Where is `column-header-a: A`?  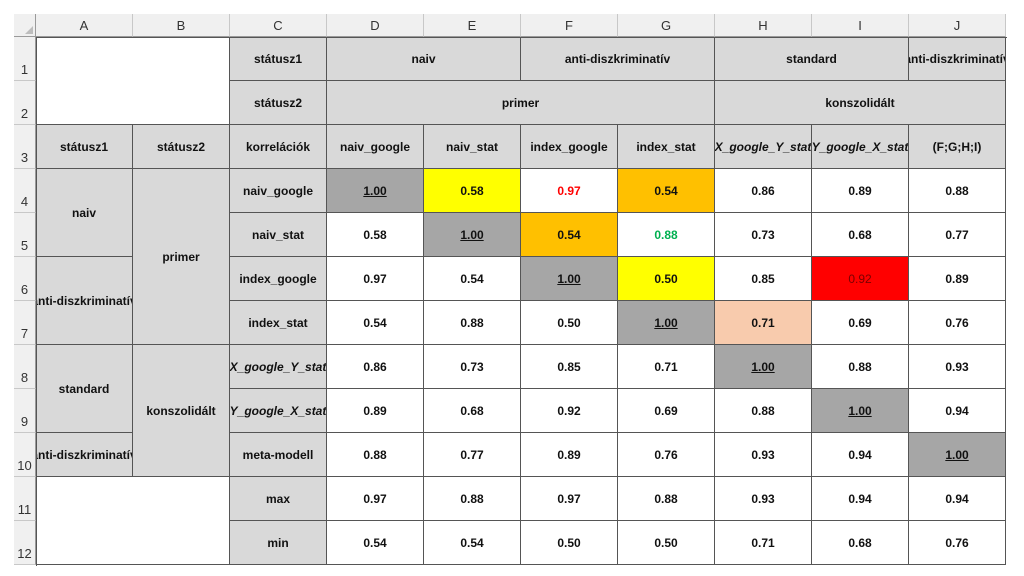 column-header-a: A is located at coordinates (84, 25).